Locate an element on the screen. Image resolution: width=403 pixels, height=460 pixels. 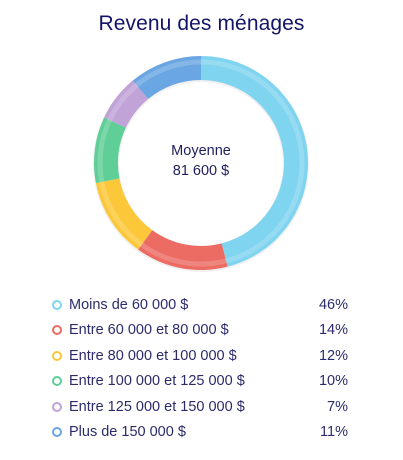
legend-value: 11% is located at coordinates (334, 432).